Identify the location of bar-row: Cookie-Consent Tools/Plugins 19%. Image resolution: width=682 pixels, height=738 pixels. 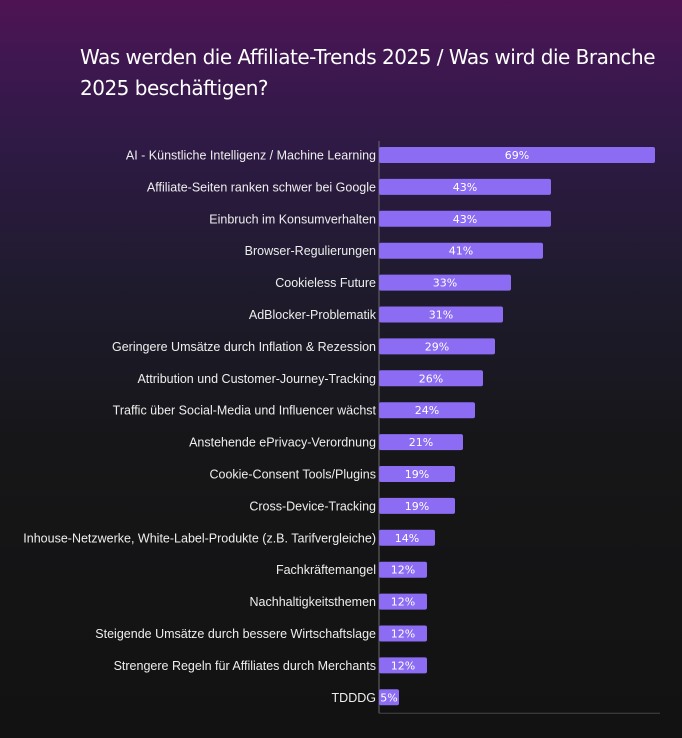
(332, 474).